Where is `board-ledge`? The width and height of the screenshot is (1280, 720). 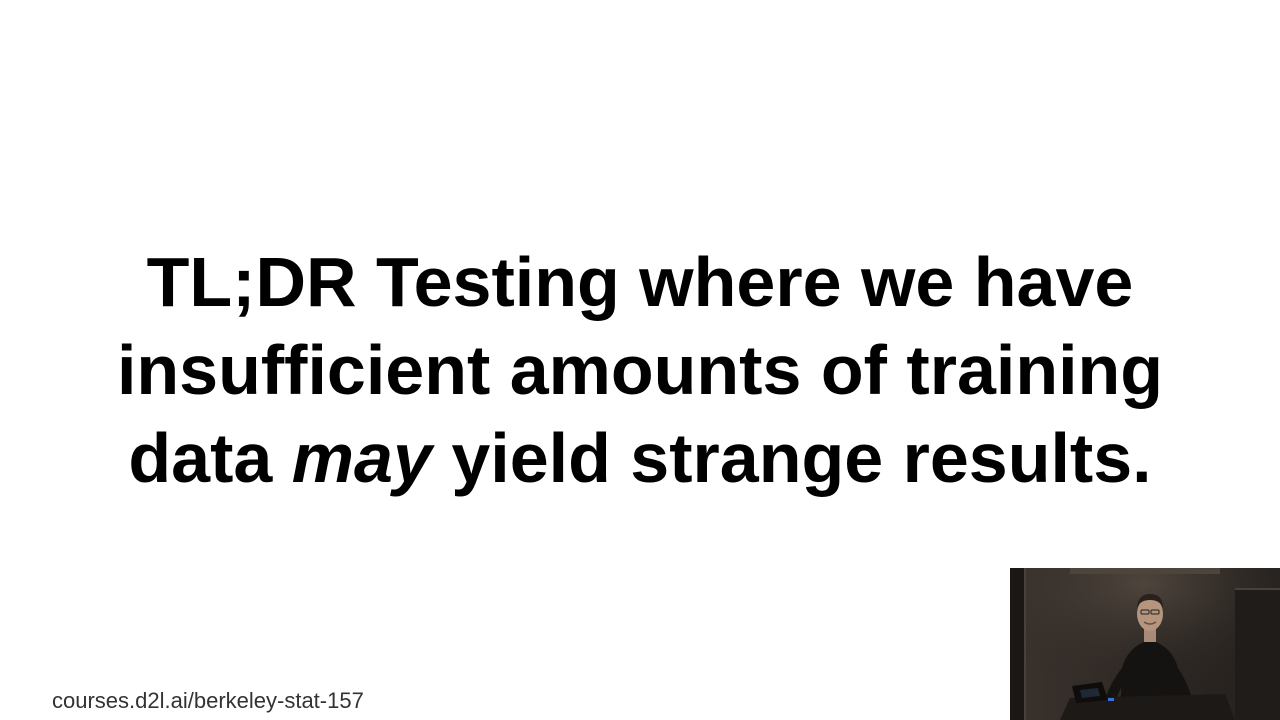 board-ledge is located at coordinates (1145, 571).